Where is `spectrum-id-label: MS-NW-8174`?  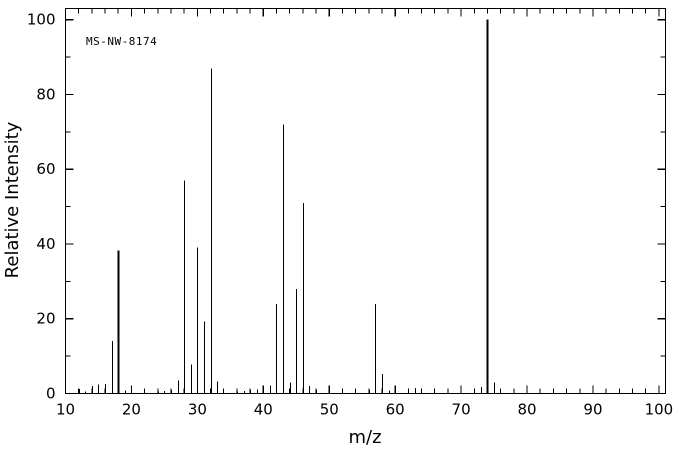 spectrum-id-label: MS-NW-8174 is located at coordinates (121, 41).